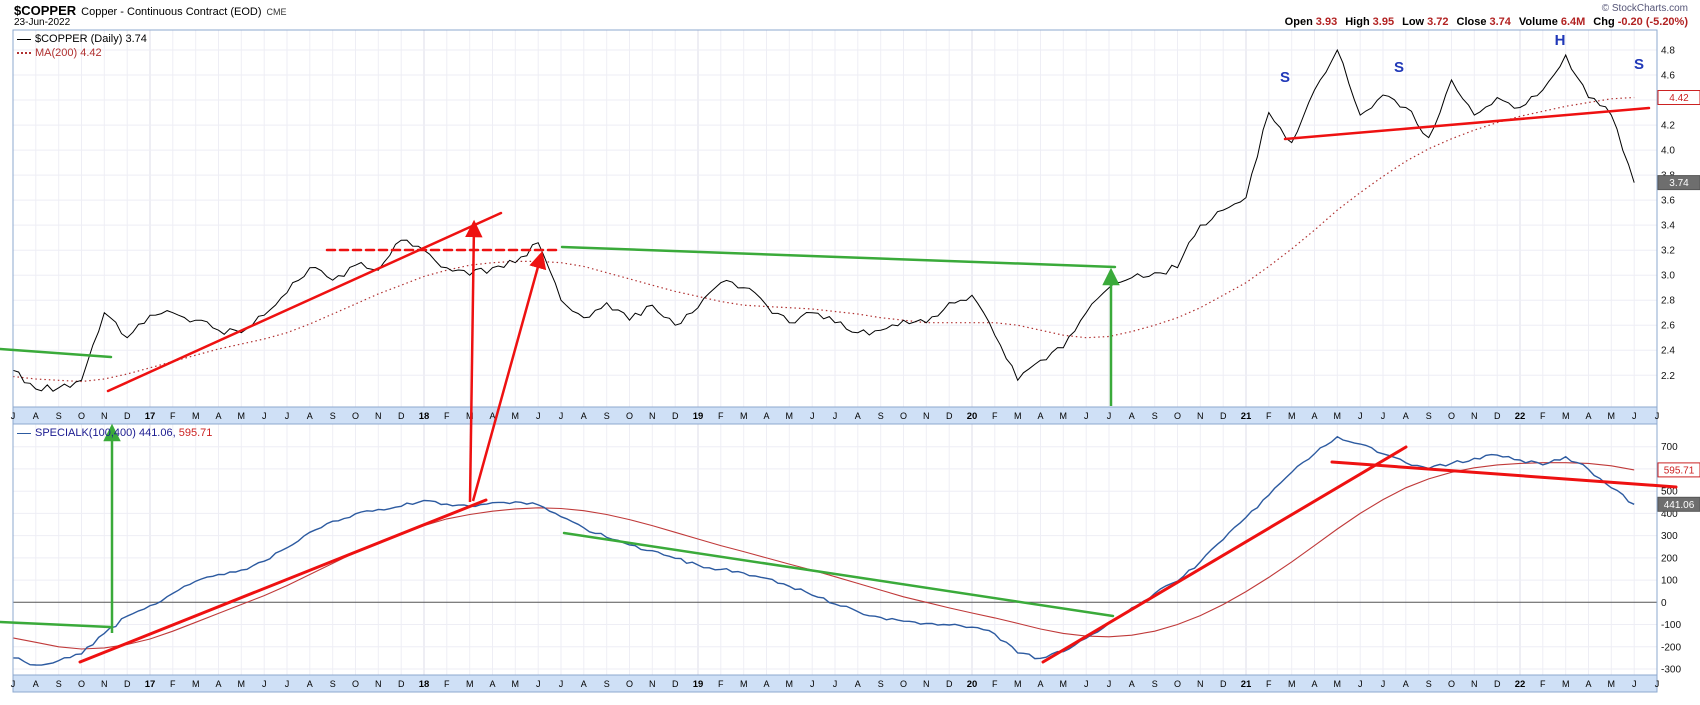 The width and height of the screenshot is (1700, 705). What do you see at coordinates (1520, 416) in the screenshot?
I see `year-label: 22` at bounding box center [1520, 416].